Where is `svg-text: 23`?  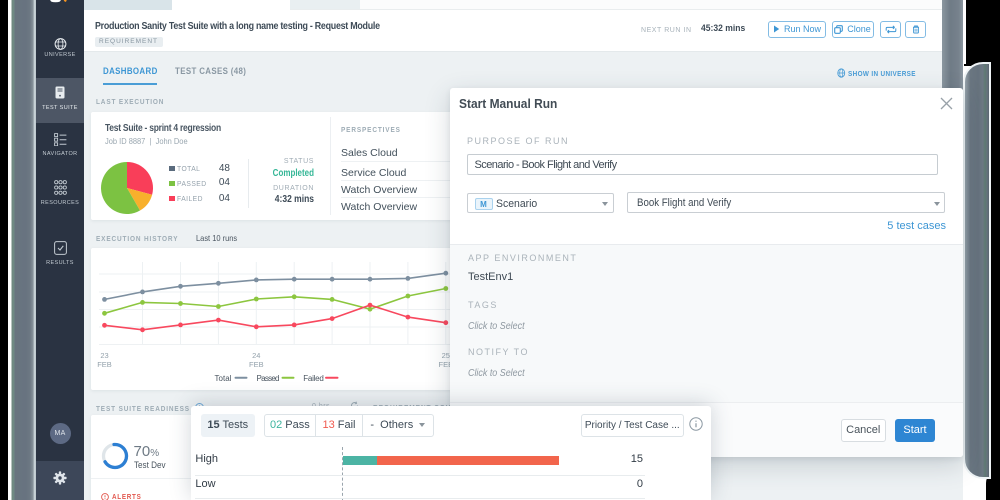
svg-text: 23 is located at coordinates (104, 355).